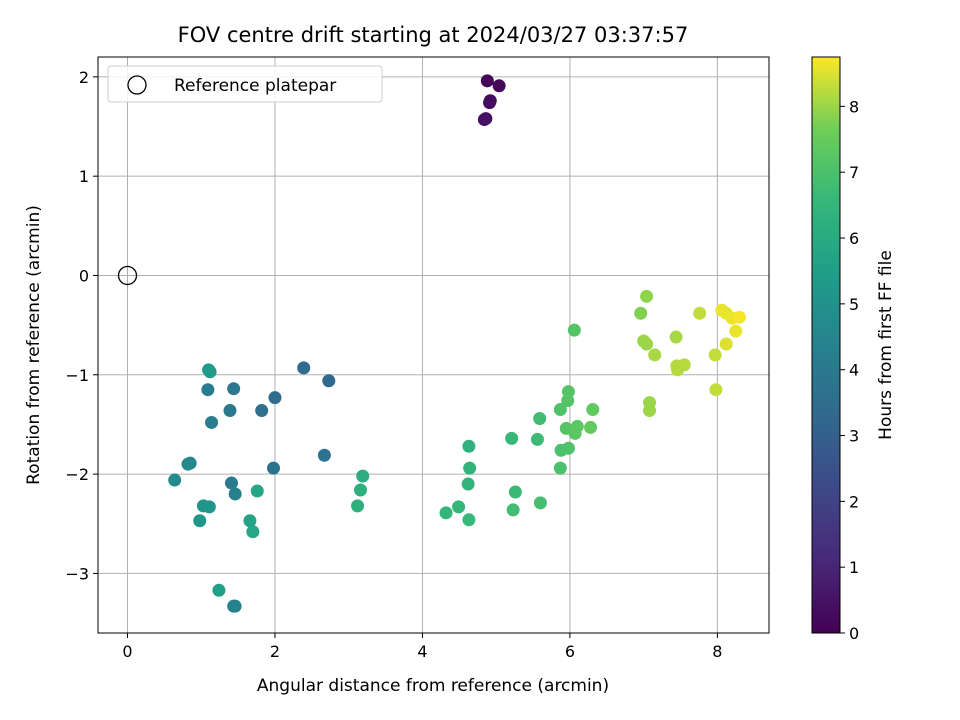 The width and height of the screenshot is (960, 720). I want to click on colorbar-tick-label: 2, so click(854, 501).